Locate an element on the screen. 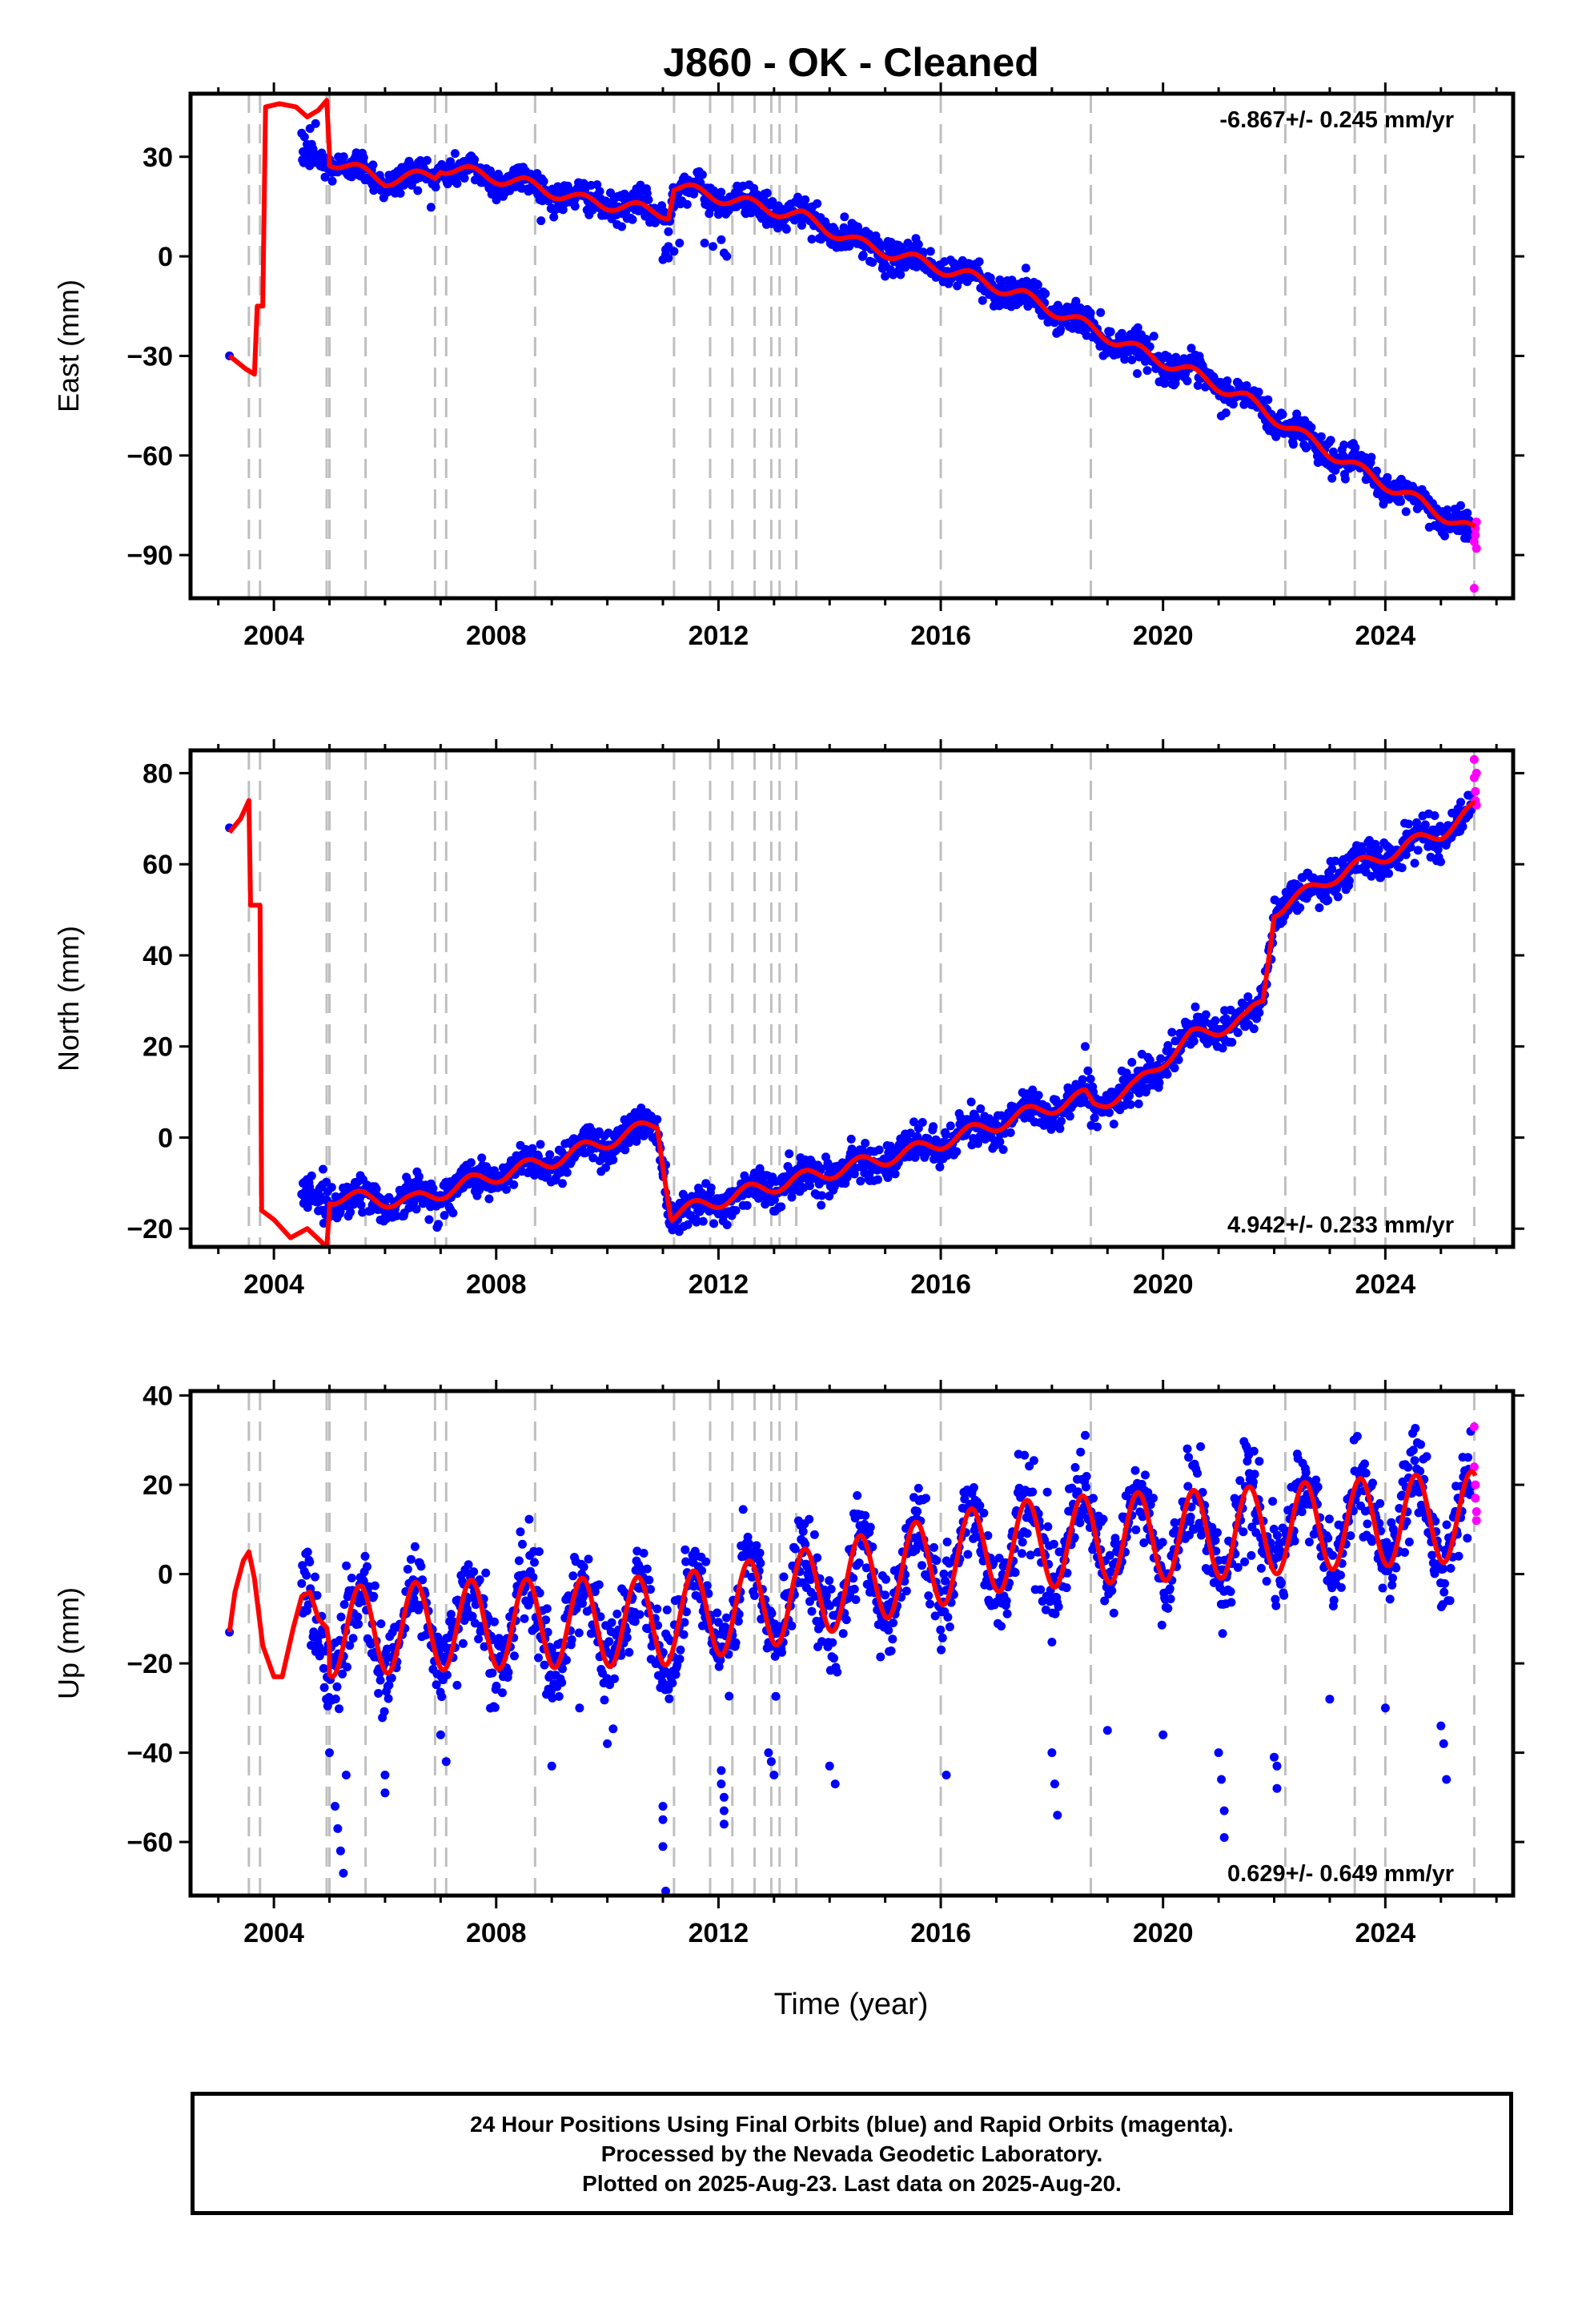  rate-label-east: -6.867+/- 0.245 mm/yr is located at coordinates (1336, 120).